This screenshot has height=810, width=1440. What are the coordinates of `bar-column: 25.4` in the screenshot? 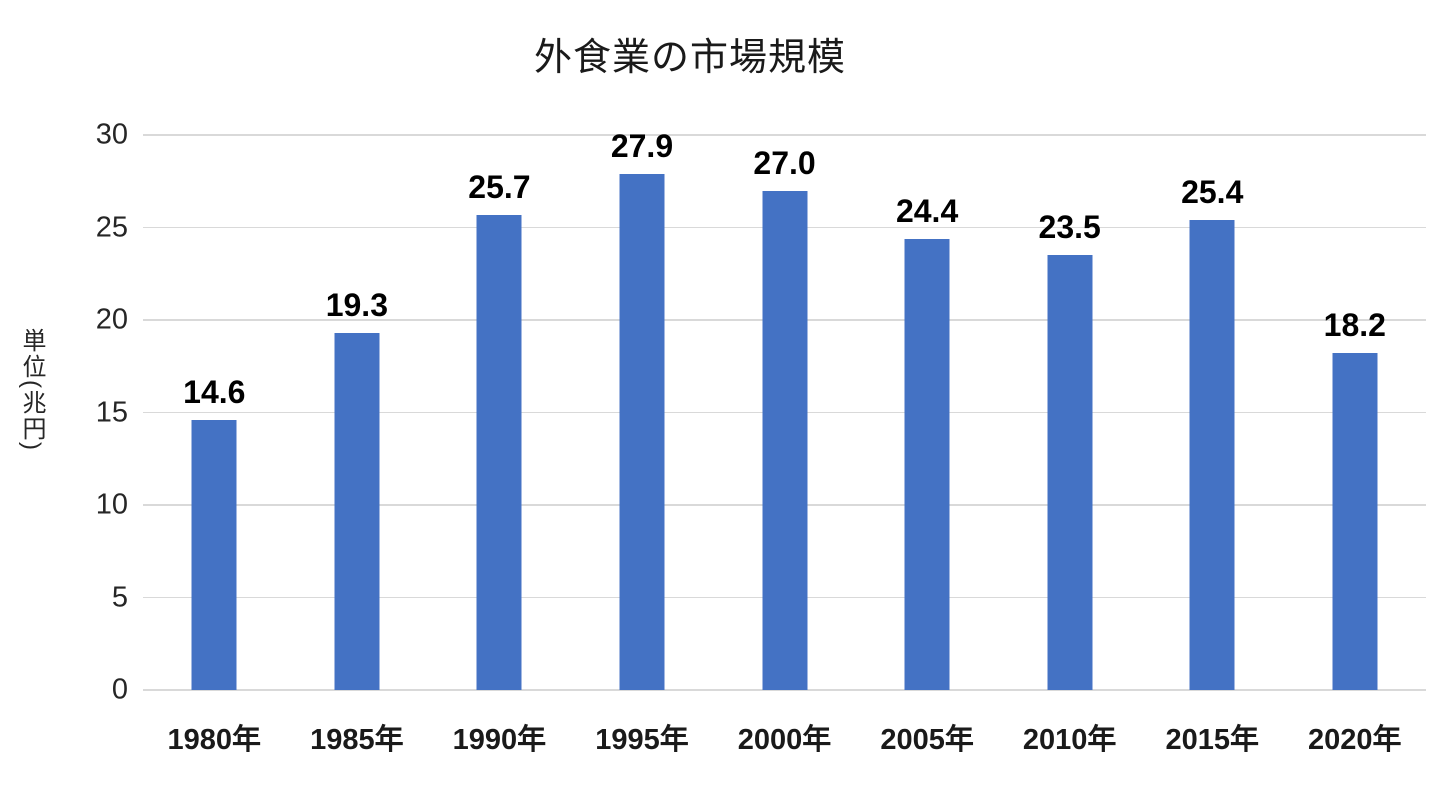 It's located at (1212, 412).